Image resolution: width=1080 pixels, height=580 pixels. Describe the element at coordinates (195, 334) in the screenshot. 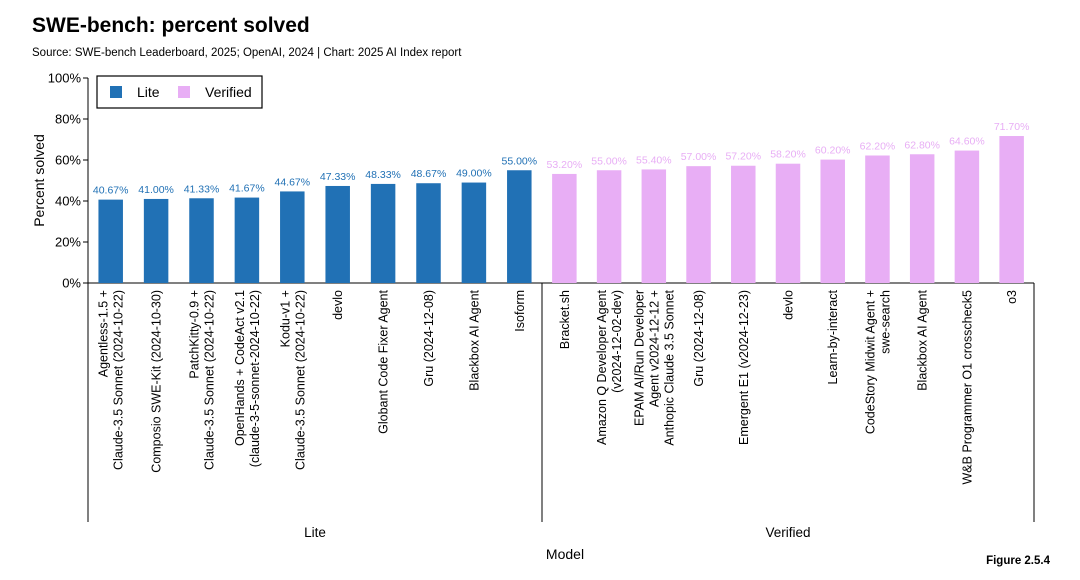

I see `category-label: PatchKitty-0.9 +` at that location.